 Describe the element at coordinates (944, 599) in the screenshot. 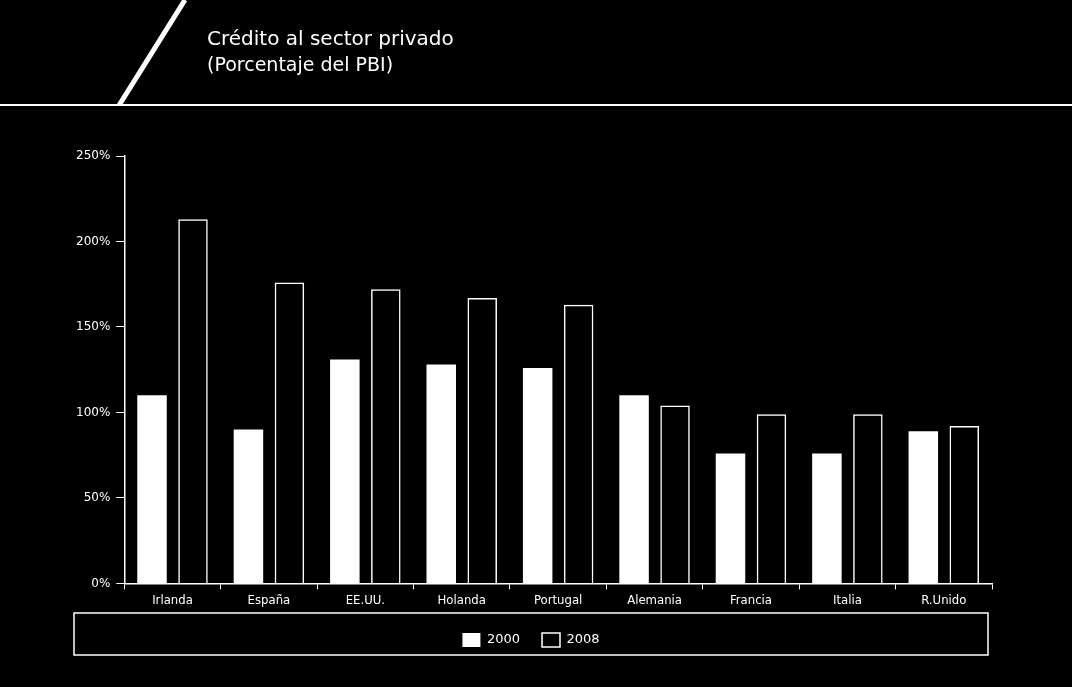

I see `x-tick-label: R.Unido` at that location.